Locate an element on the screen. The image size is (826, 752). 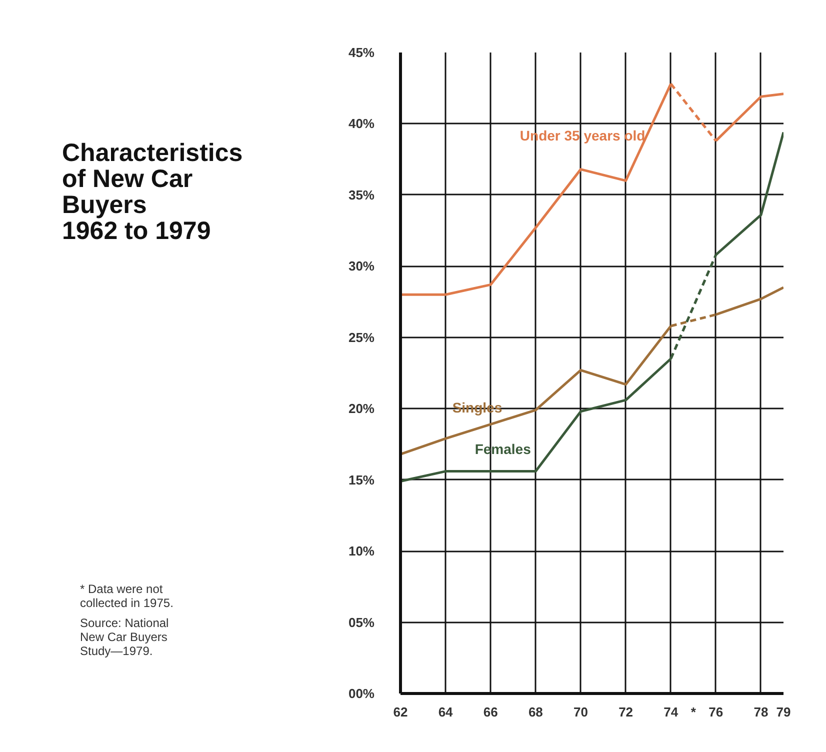
y-tick-label: 15% is located at coordinates (361, 480).